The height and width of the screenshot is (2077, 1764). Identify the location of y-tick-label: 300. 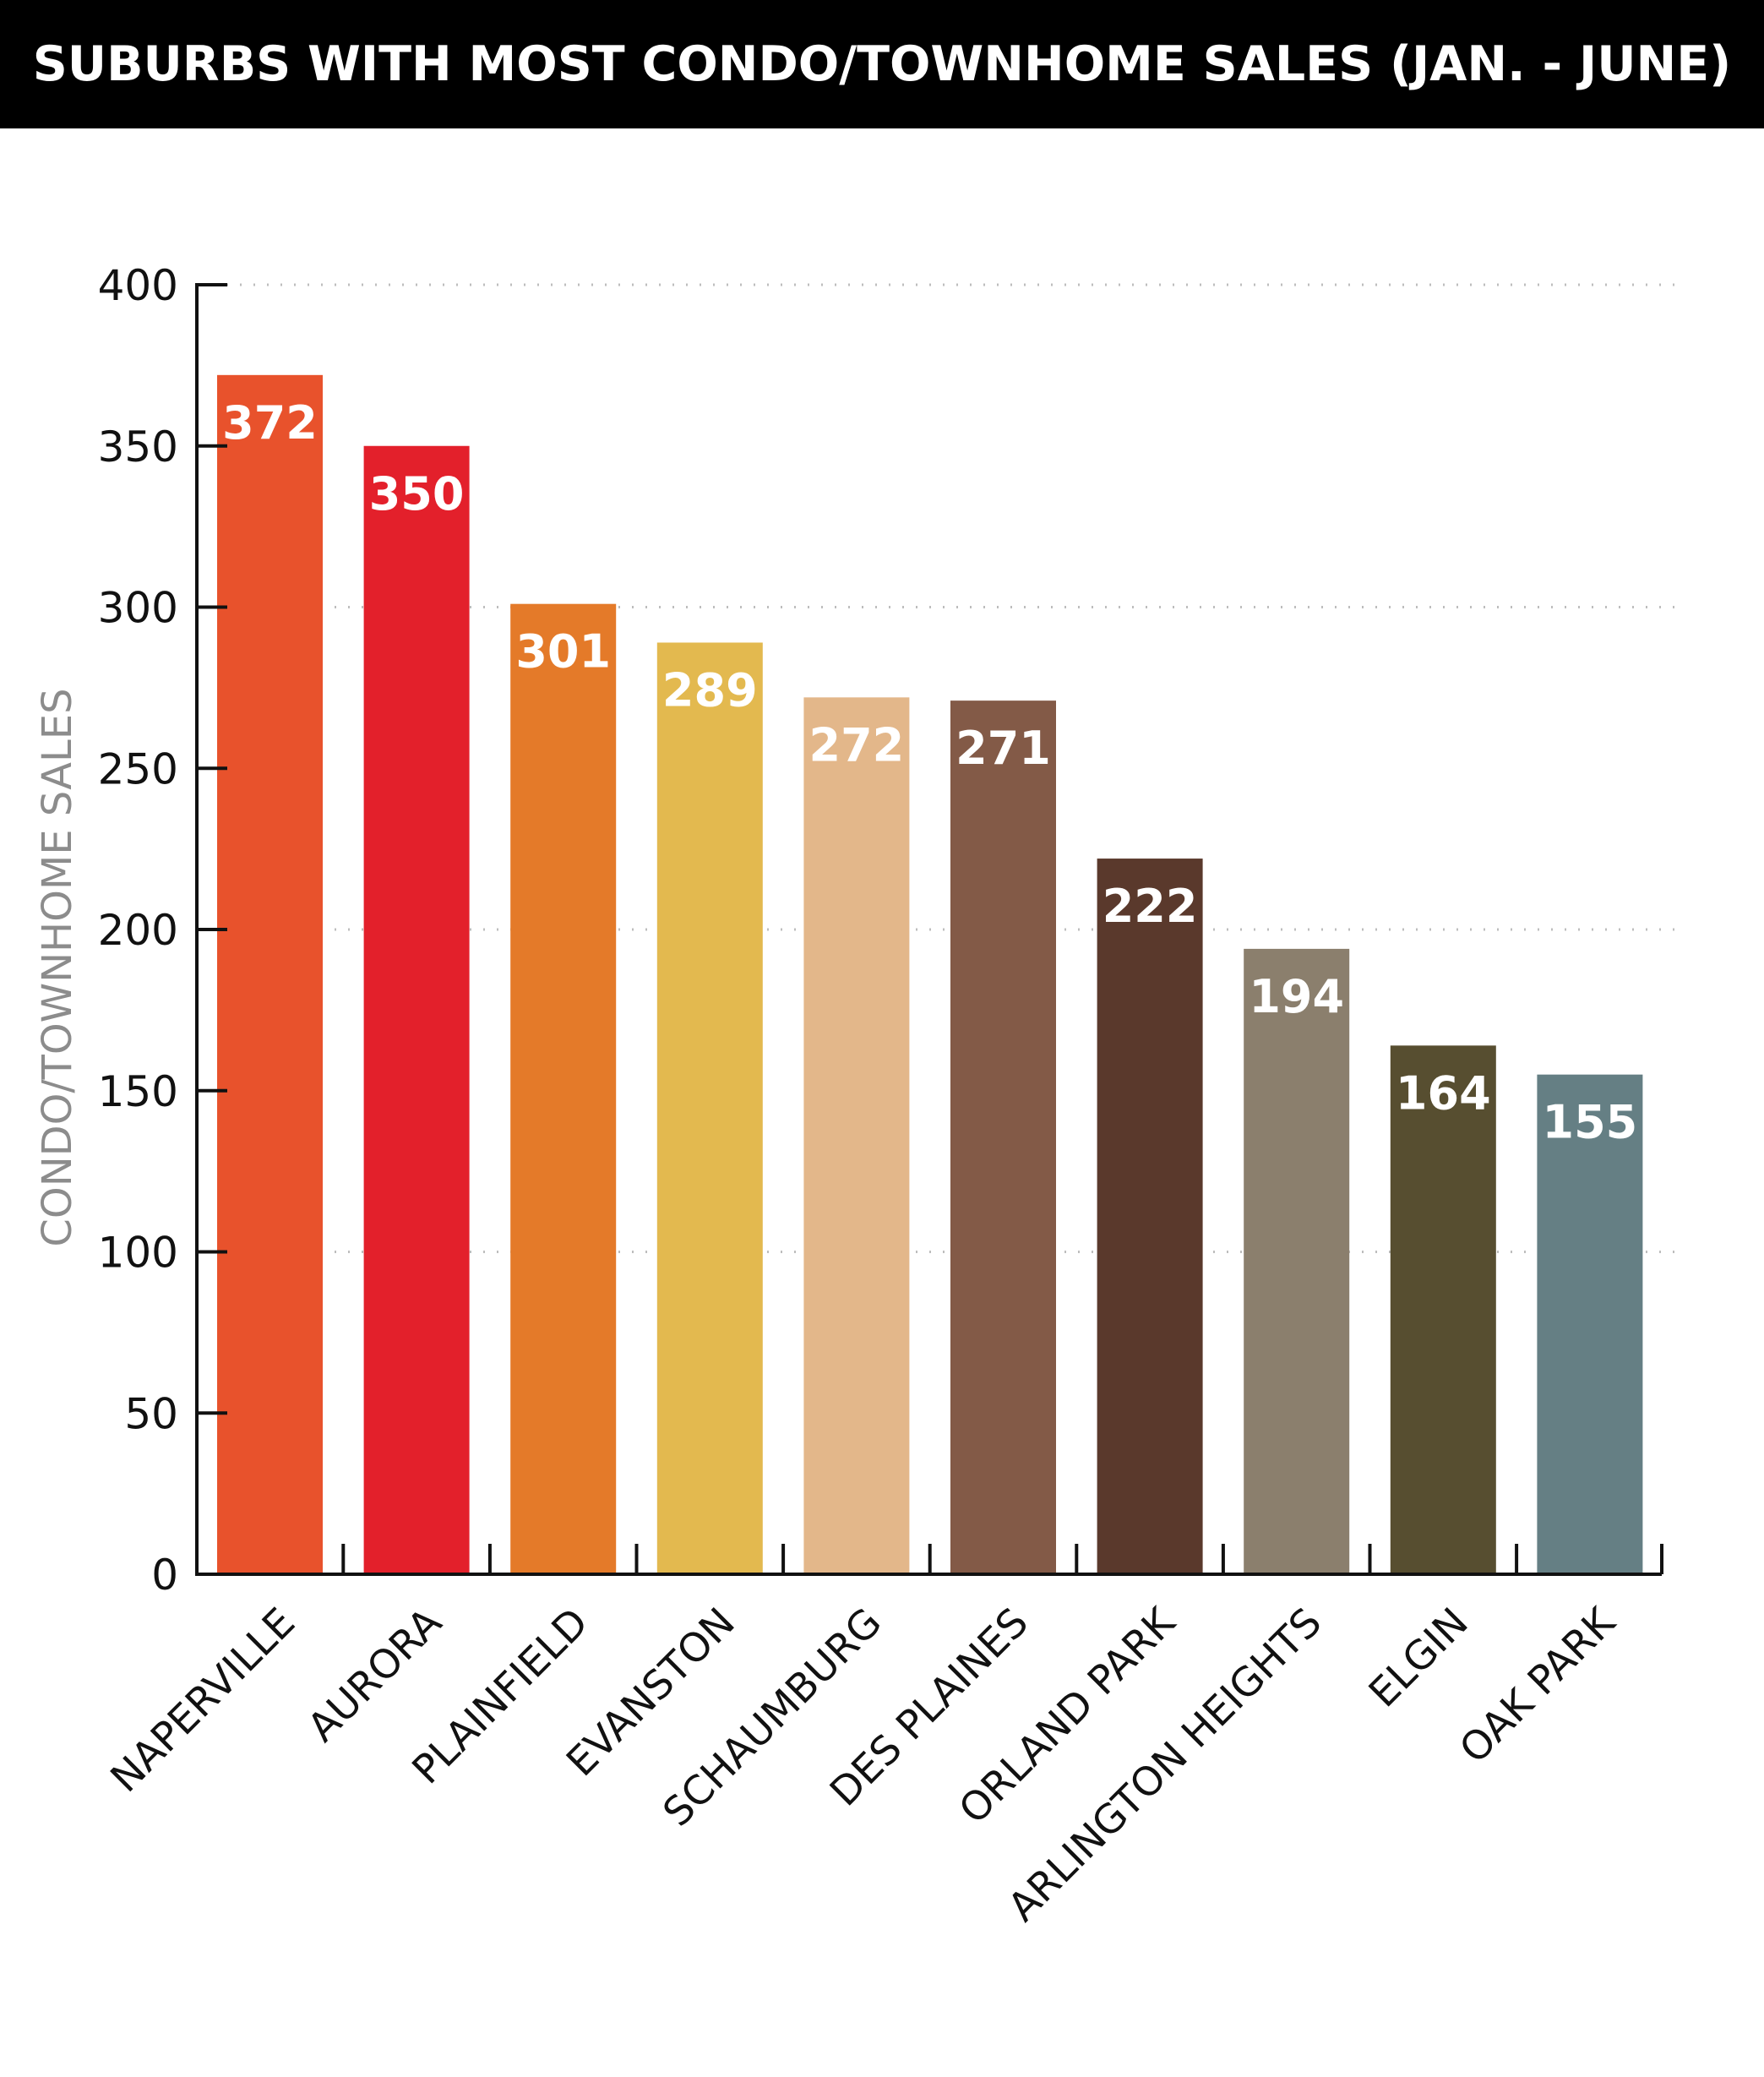
(138, 608).